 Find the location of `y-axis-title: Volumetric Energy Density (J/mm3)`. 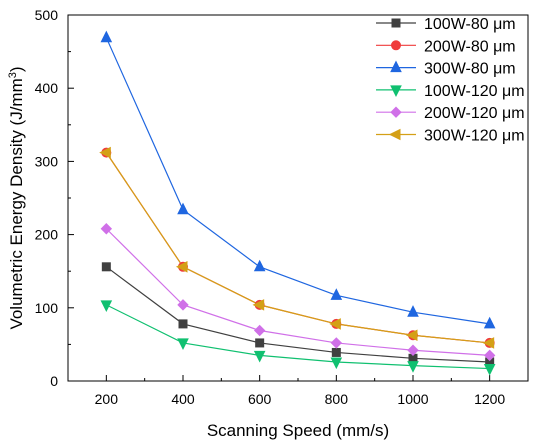

y-axis-title: Volumetric Energy Density (J/mm3) is located at coordinates (16, 197).